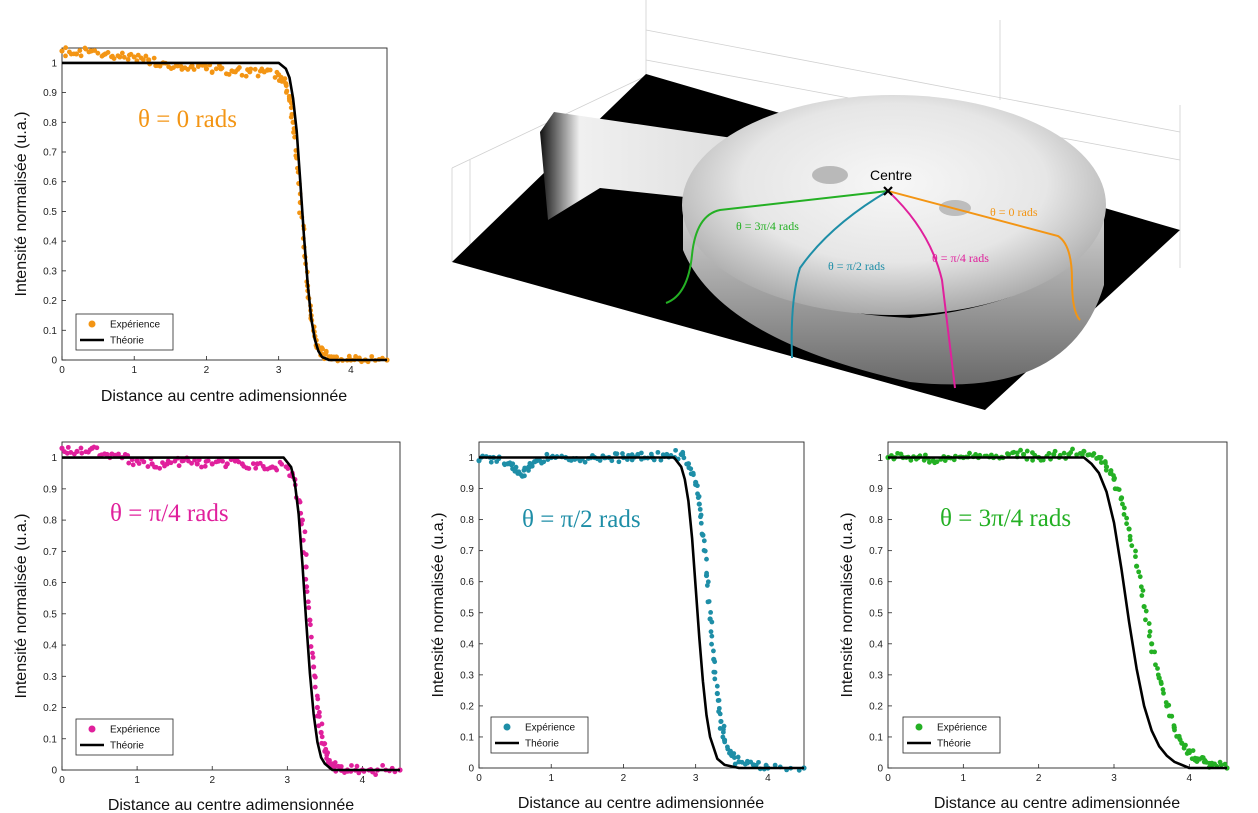 This screenshot has width=1258, height=813. I want to click on y-tick-label: 0.4, so click(467, 644).